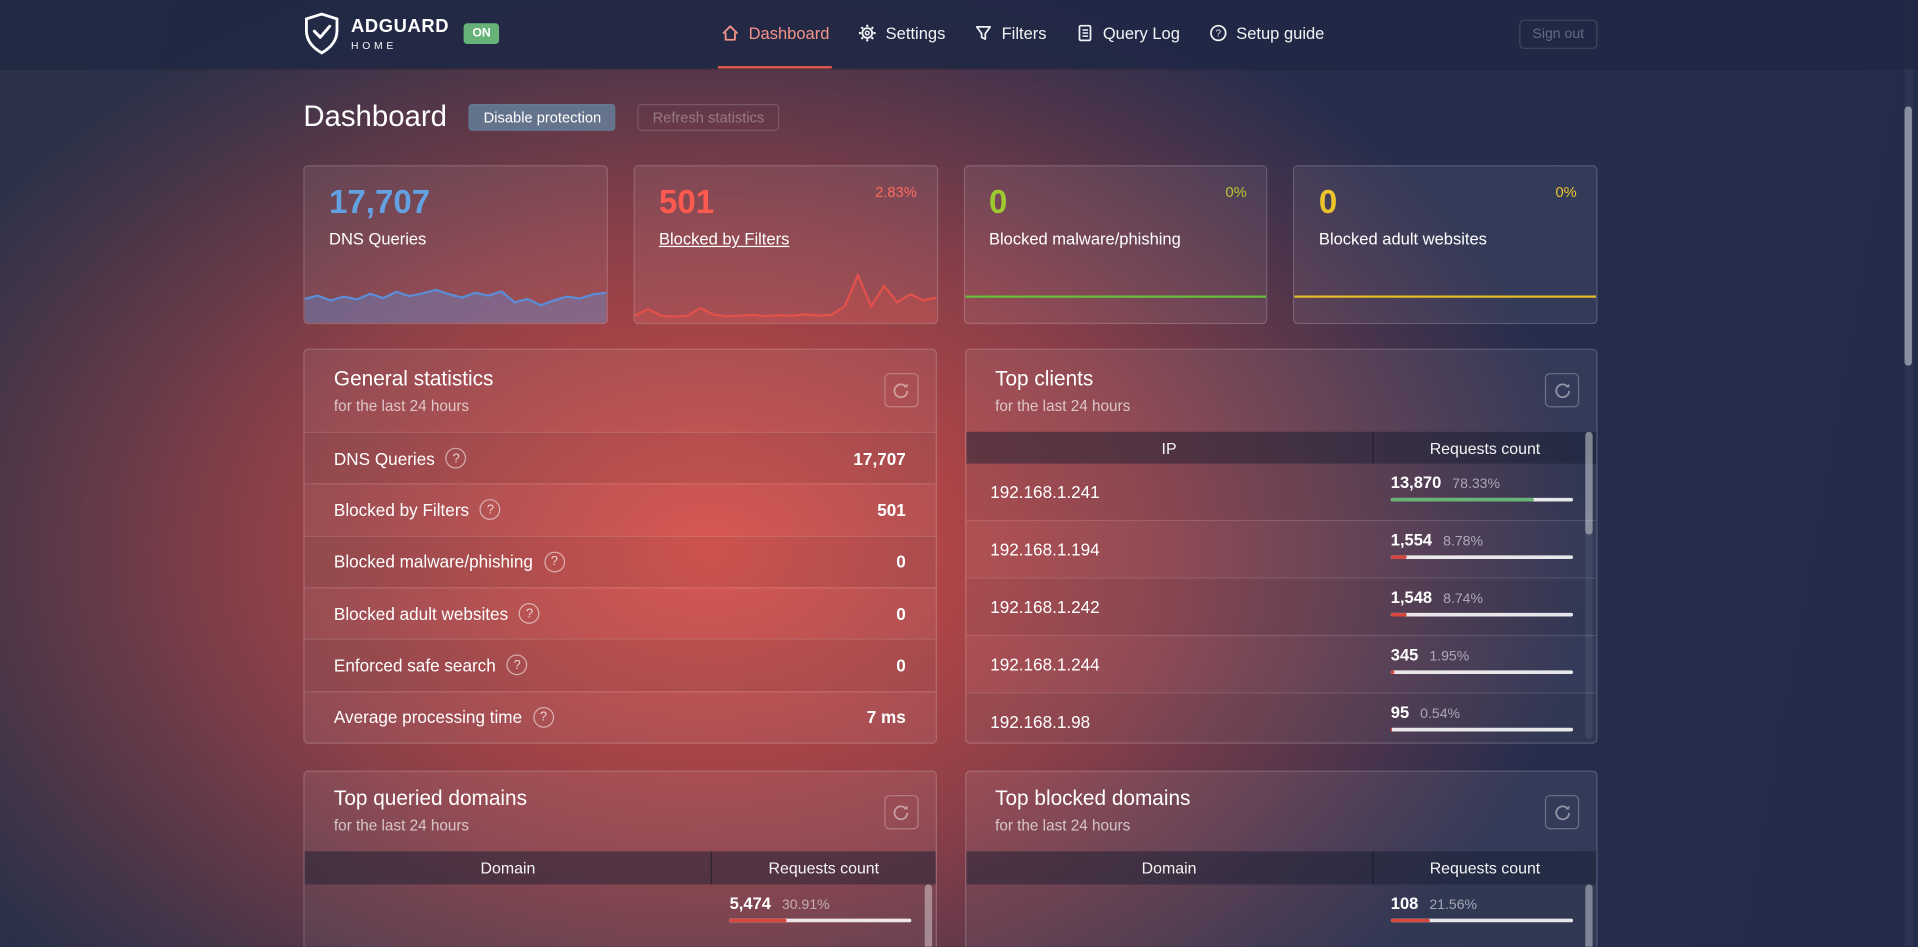 The width and height of the screenshot is (1918, 947). Describe the element at coordinates (1169, 447) in the screenshot. I see `column-header-ip: IP` at that location.